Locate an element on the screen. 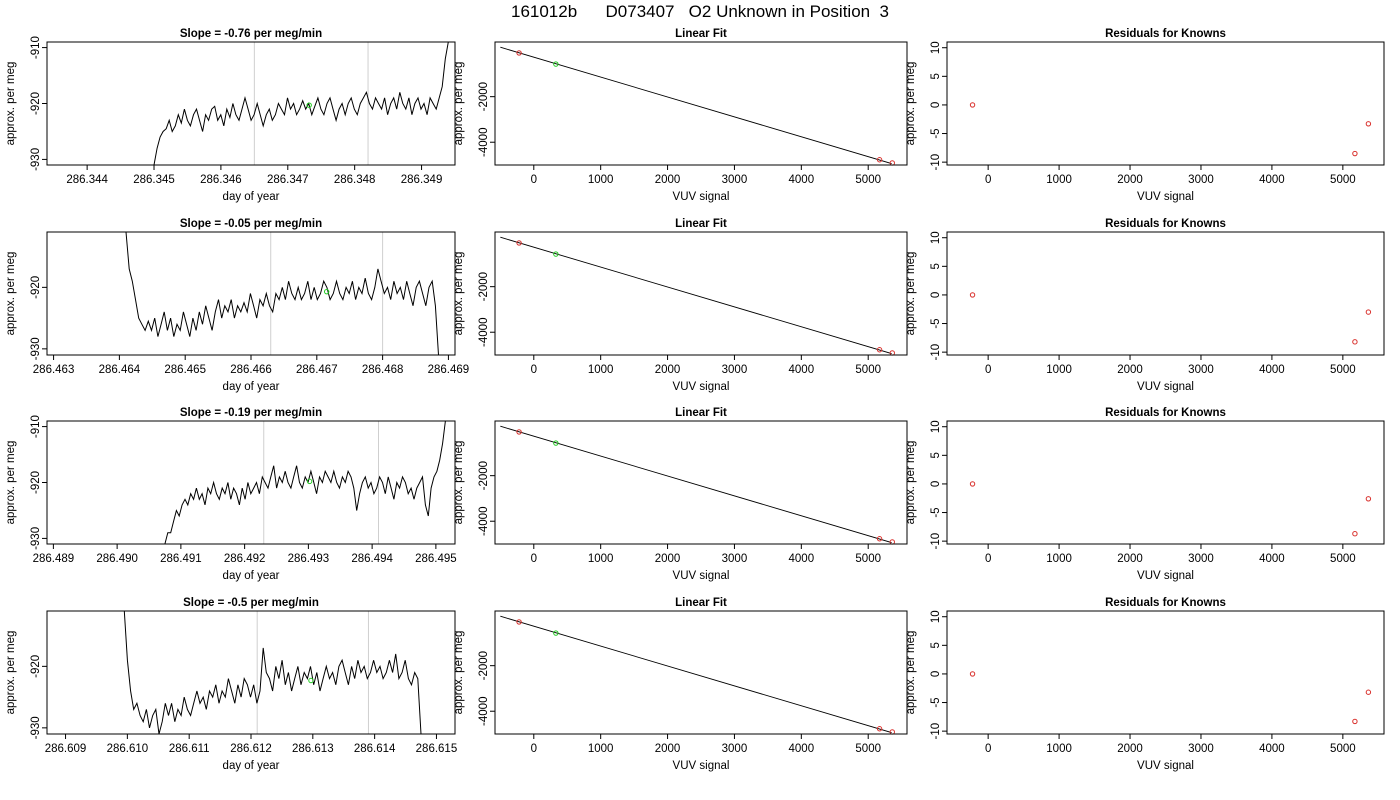 The image size is (1400, 800). y-tick-label: -920 is located at coordinates (36, 287).